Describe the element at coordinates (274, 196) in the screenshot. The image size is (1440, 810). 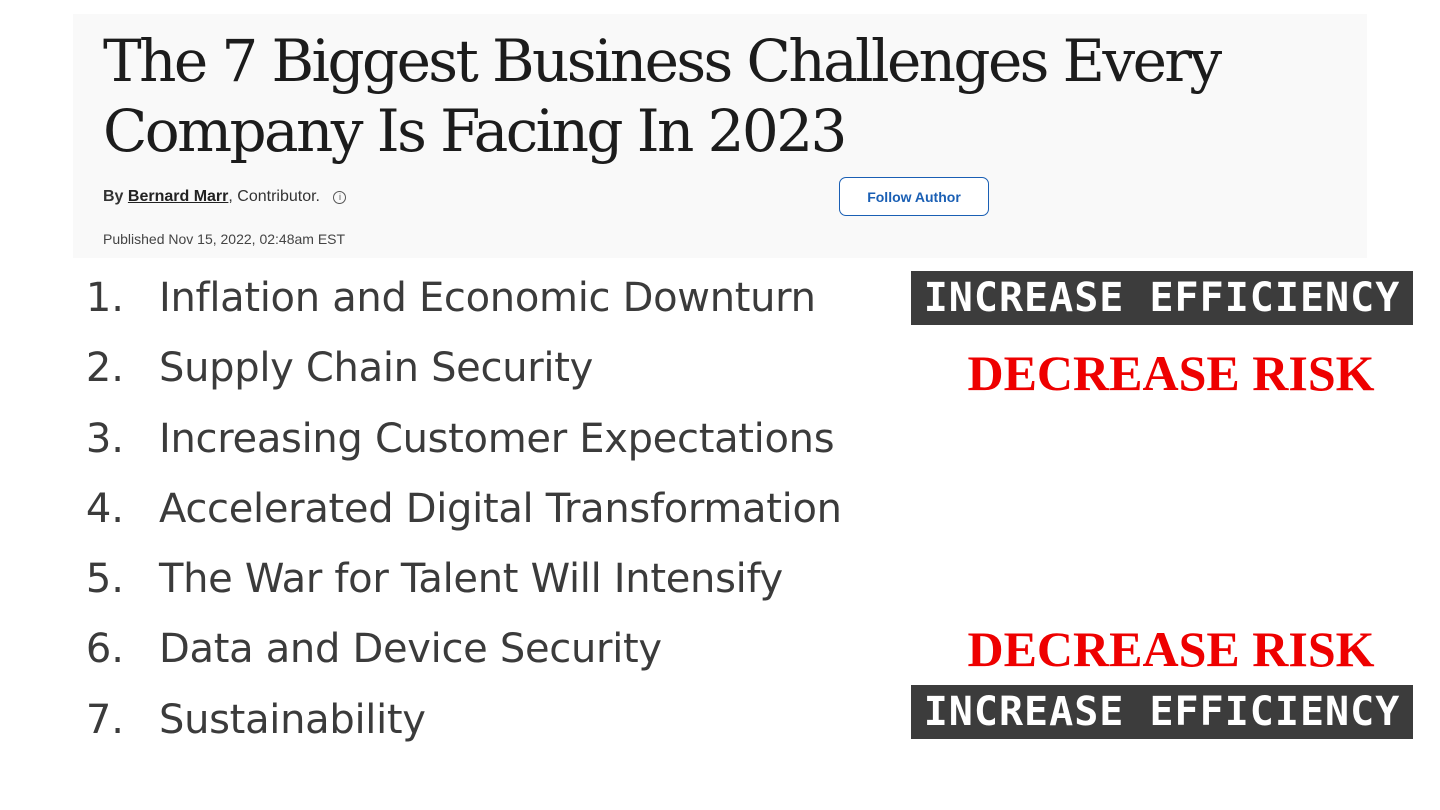
I see `author-role: , Contributor.` at that location.